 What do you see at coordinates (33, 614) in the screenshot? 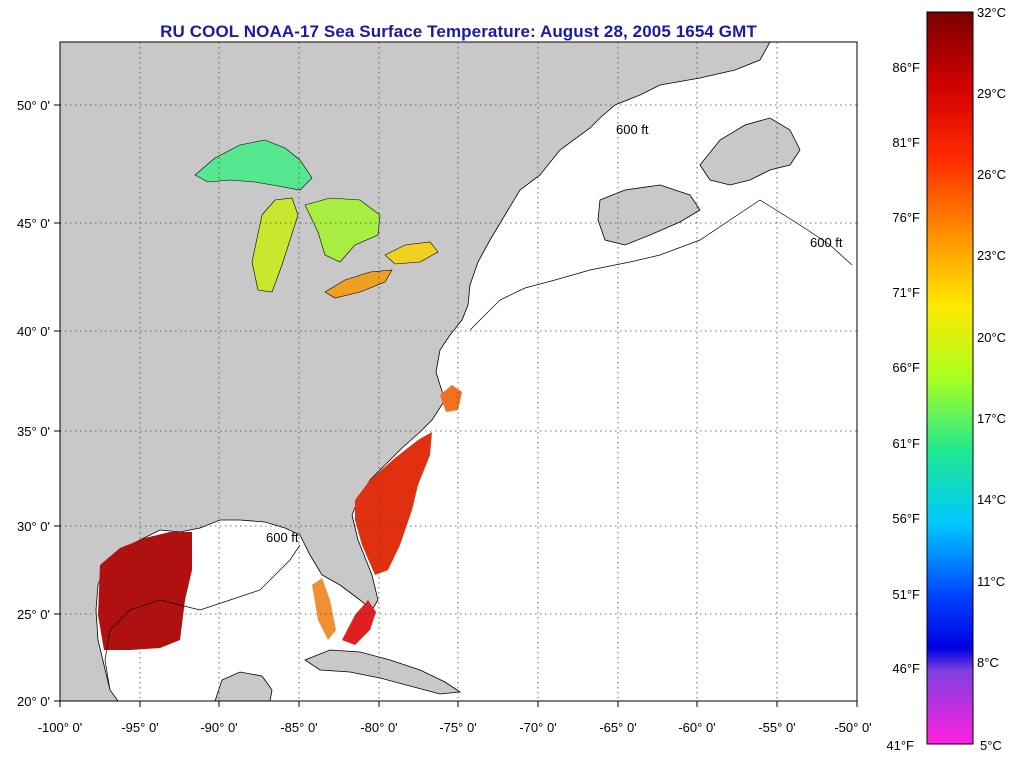
I see `lat-tick-label: 25° 0'` at bounding box center [33, 614].